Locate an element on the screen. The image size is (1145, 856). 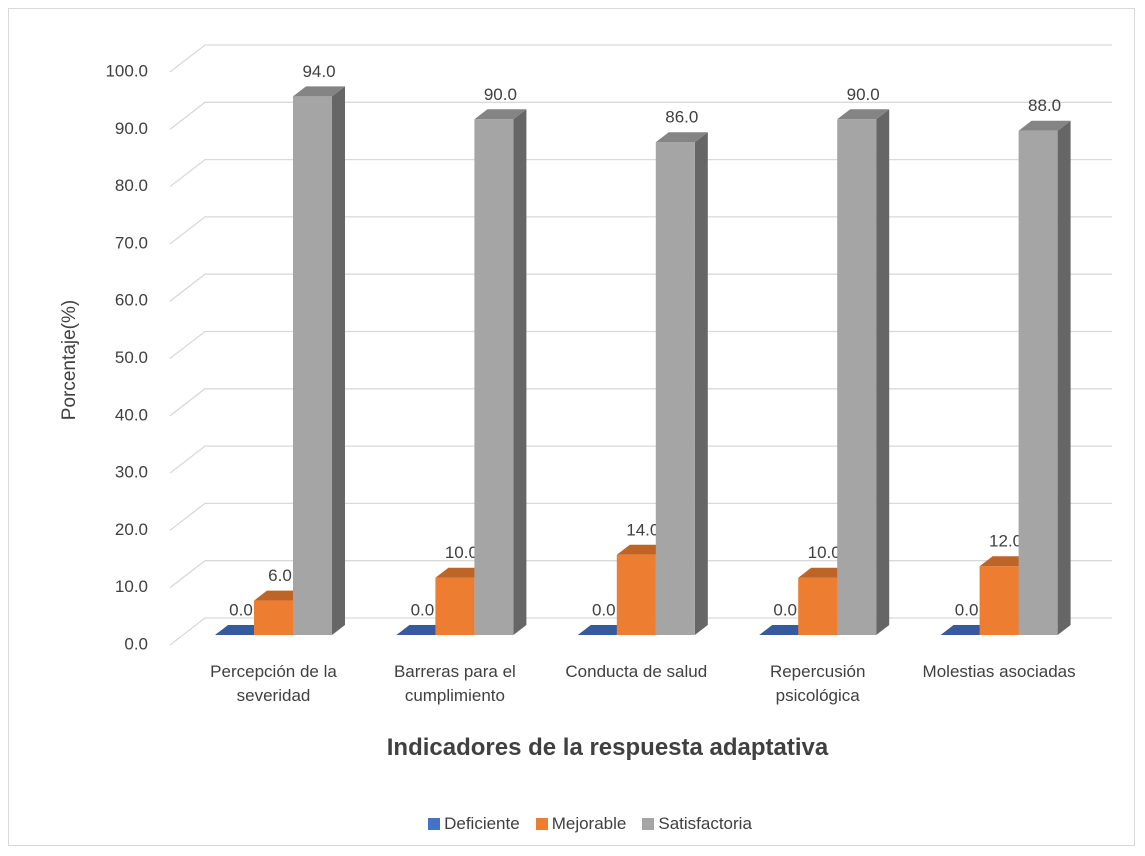
y-tick-label: 60.0 is located at coordinates (131, 300).